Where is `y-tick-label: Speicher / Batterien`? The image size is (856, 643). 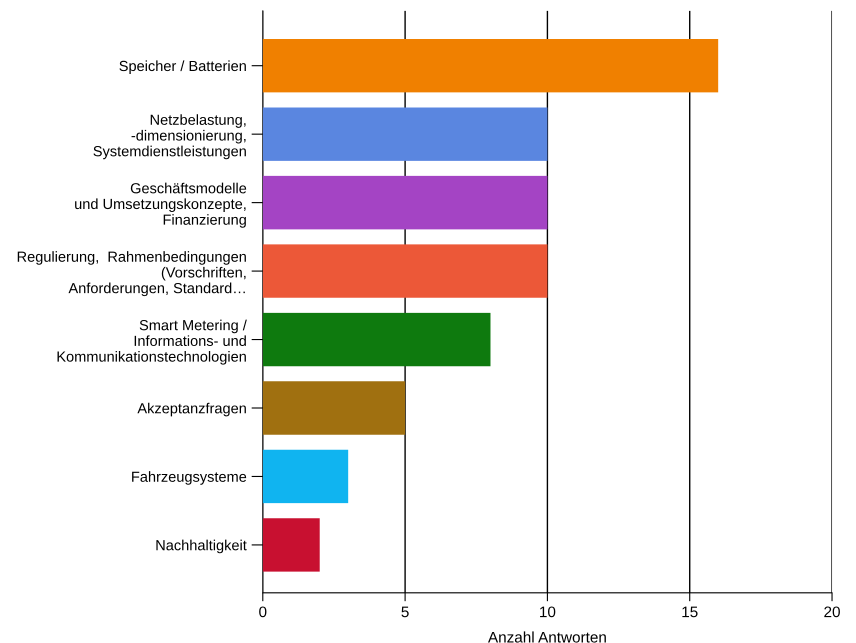
y-tick-label: Speicher / Batterien is located at coordinates (182, 67).